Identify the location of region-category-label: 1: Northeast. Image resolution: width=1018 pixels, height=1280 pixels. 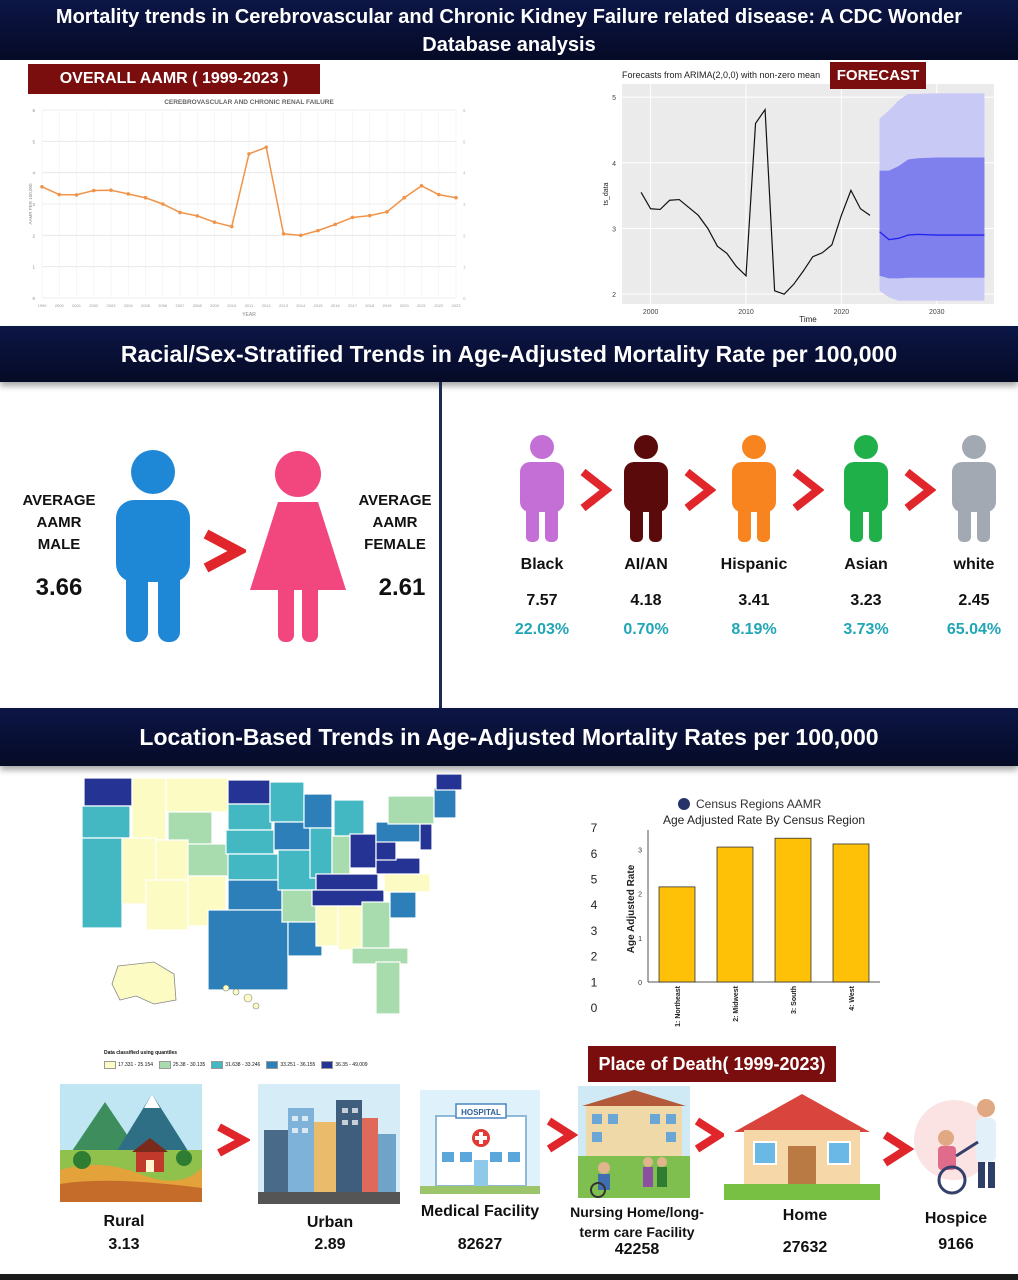
(678, 1006).